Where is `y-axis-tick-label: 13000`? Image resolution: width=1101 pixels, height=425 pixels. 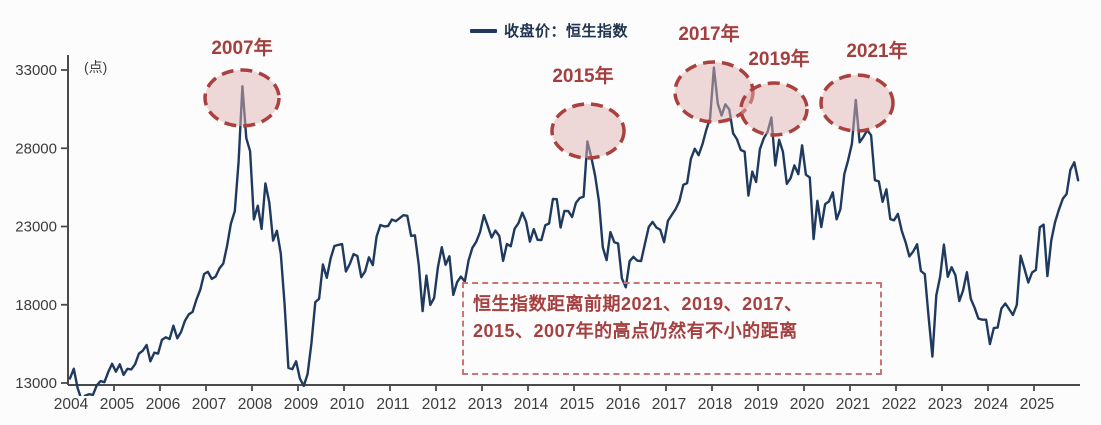
y-axis-tick-label: 13000 is located at coordinates (36, 383).